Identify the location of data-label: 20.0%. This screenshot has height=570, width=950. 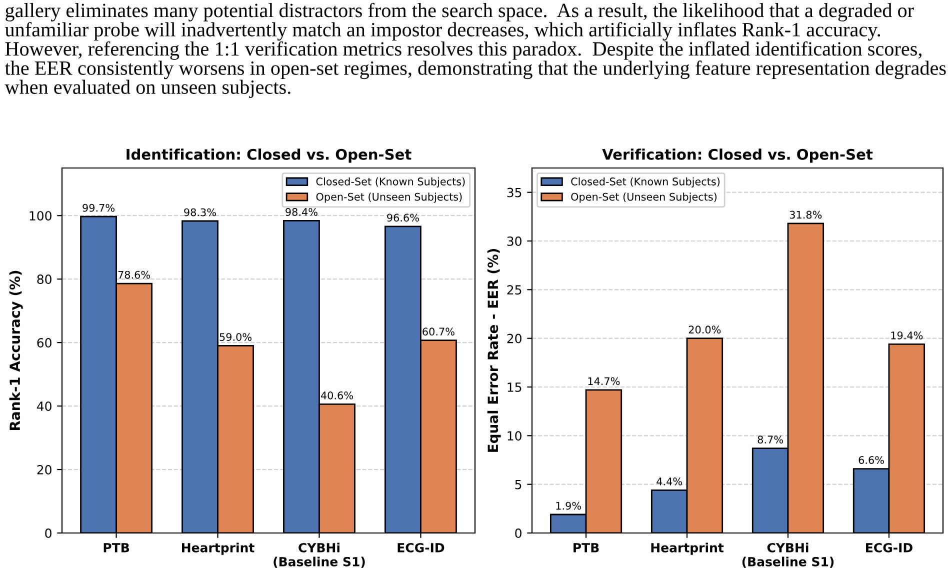
(704, 330).